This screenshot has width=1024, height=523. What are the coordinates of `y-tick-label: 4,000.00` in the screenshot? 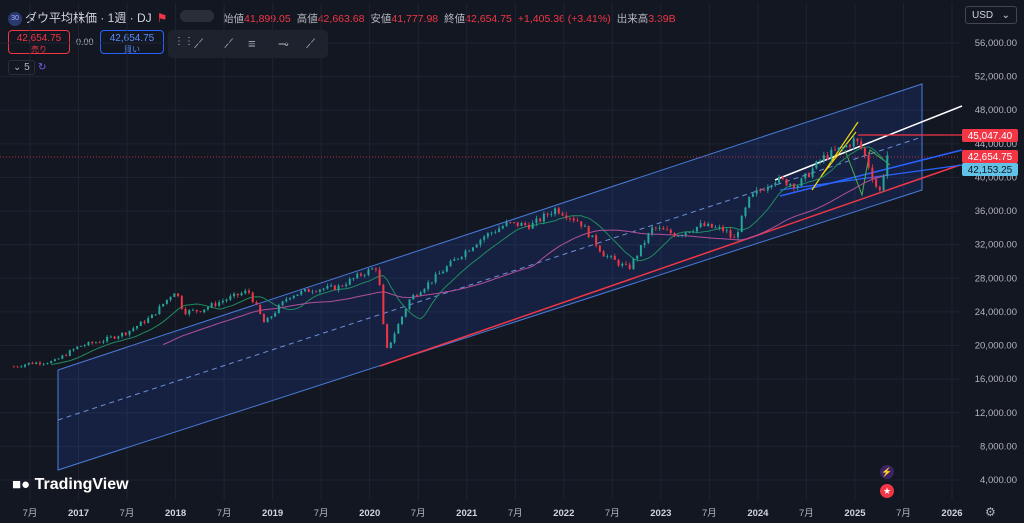 It's located at (998, 480).